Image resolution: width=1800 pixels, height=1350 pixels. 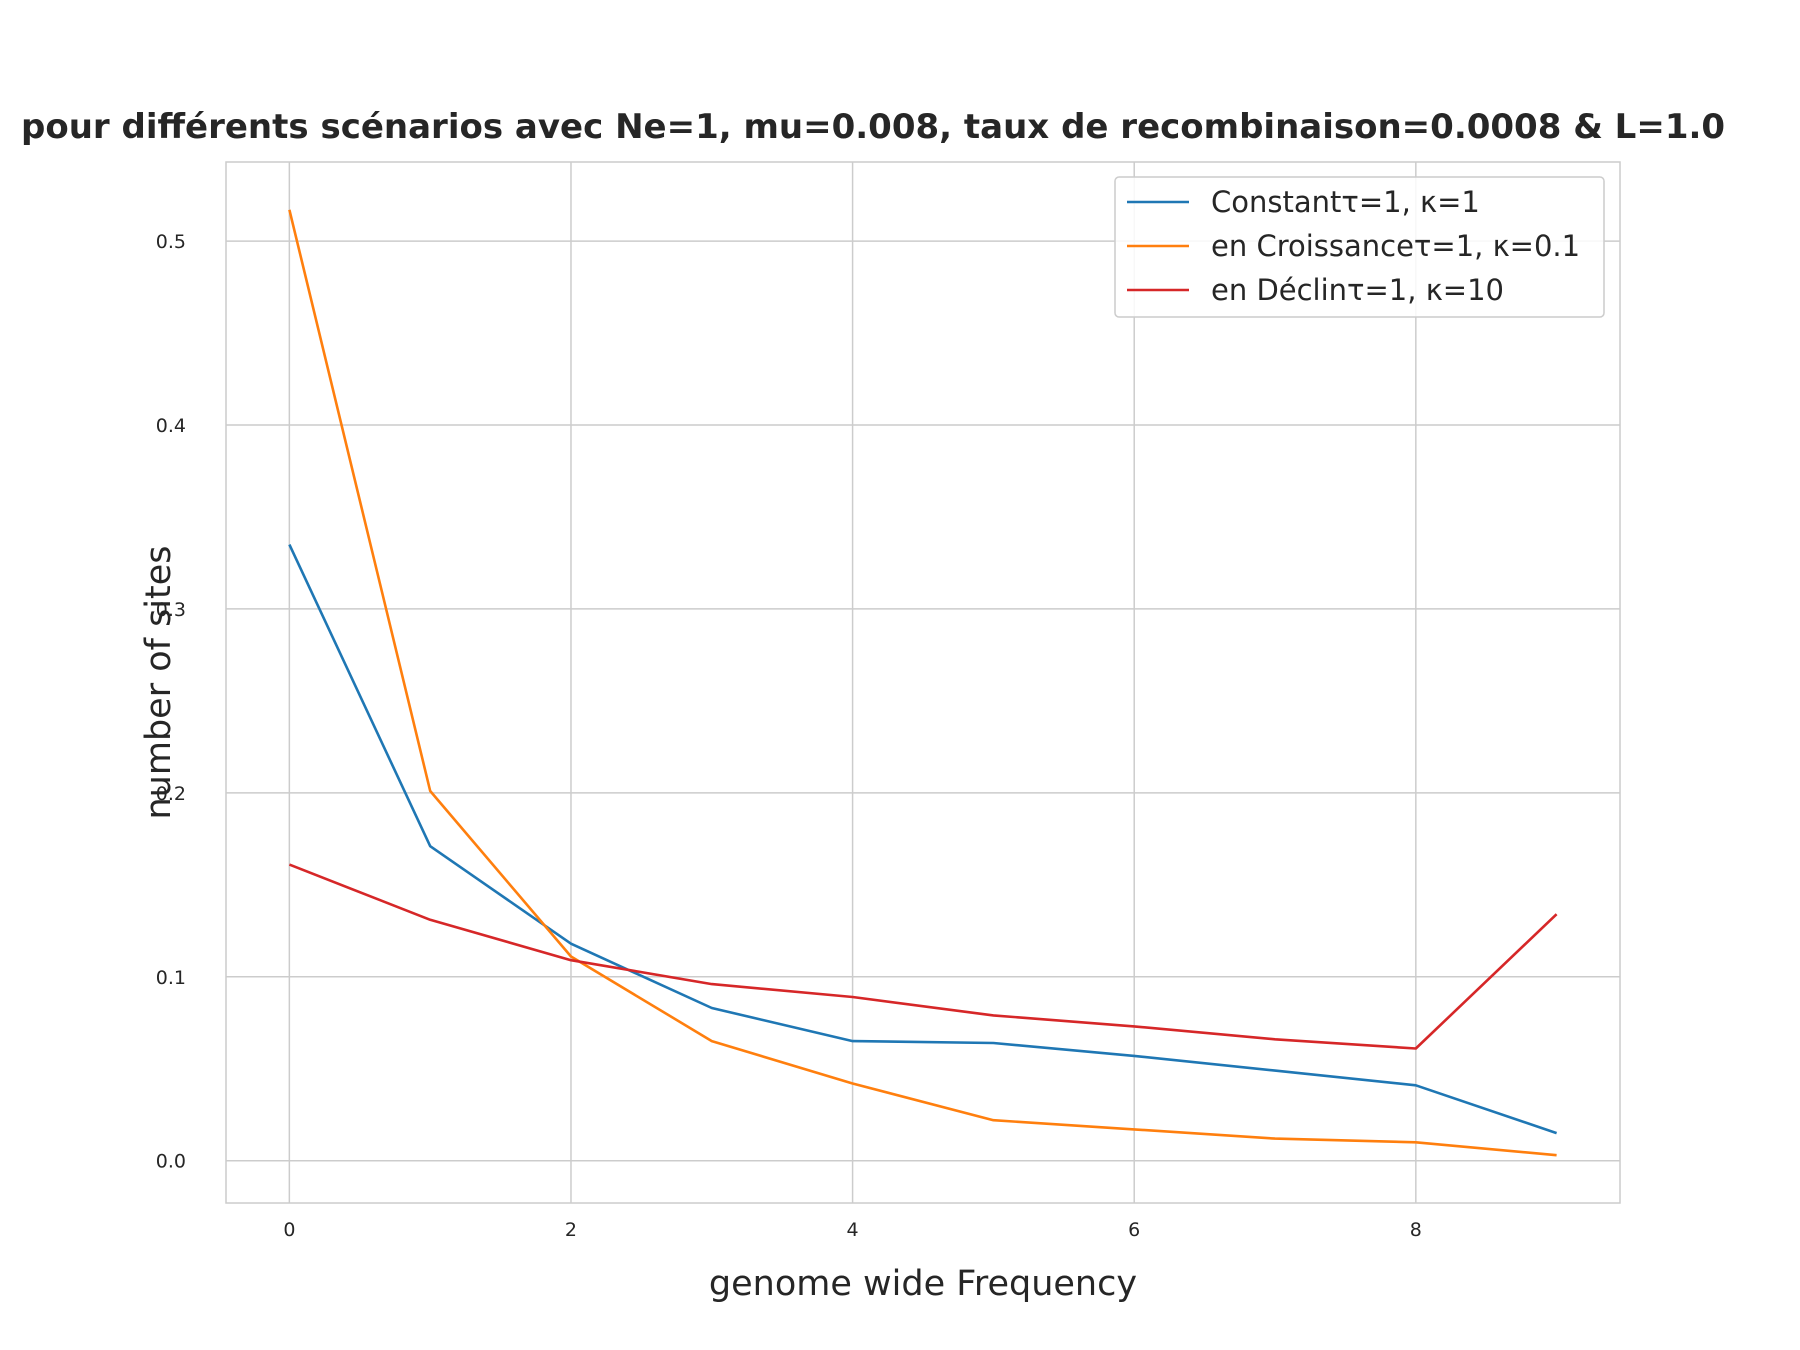 What do you see at coordinates (171, 242) in the screenshot?
I see `y-tick-label: 0.5` at bounding box center [171, 242].